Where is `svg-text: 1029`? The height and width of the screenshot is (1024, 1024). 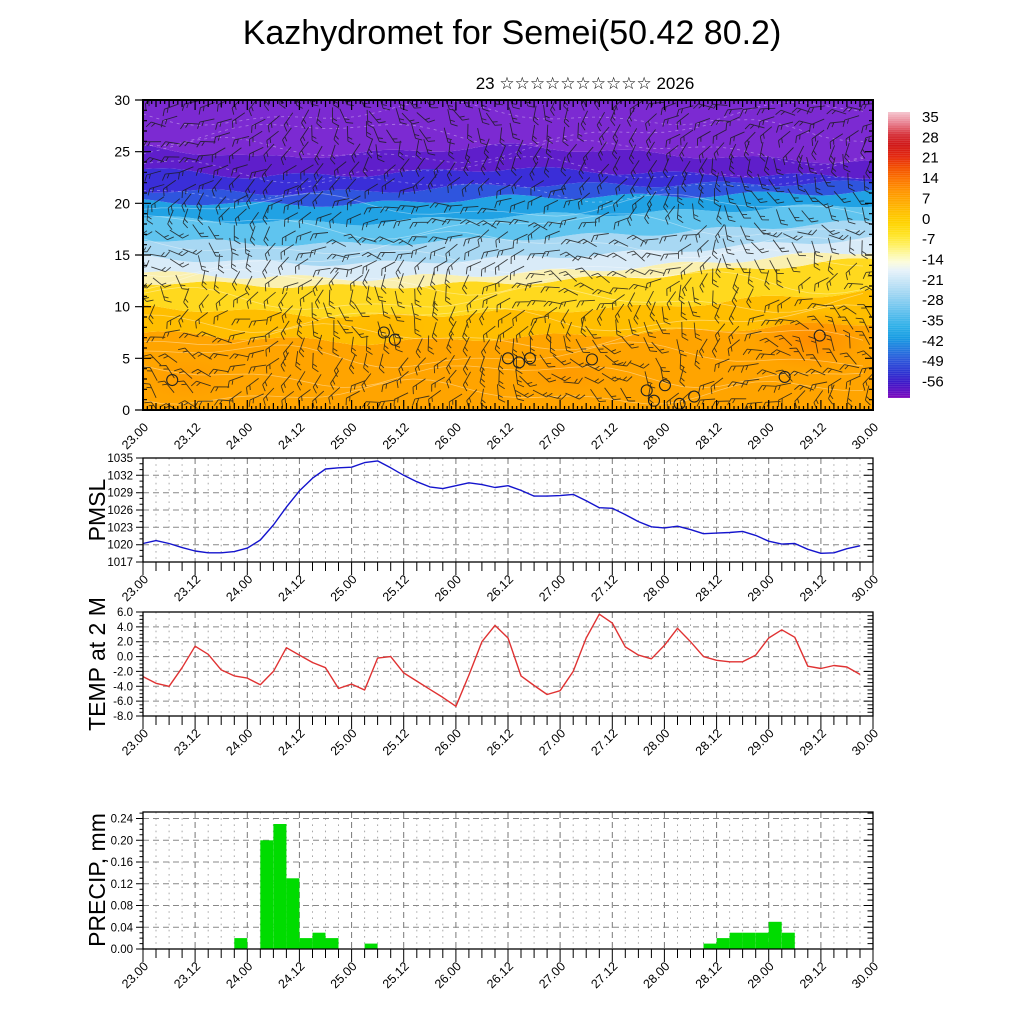 svg-text: 1029 is located at coordinates (120, 494).